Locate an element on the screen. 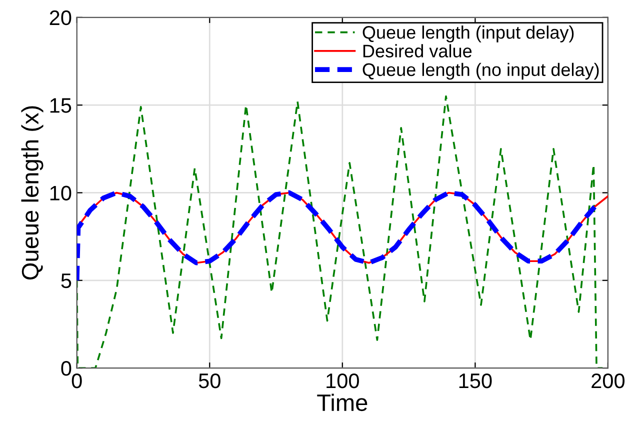 The width and height of the screenshot is (630, 425). legend-label: Desired value is located at coordinates (417, 51).